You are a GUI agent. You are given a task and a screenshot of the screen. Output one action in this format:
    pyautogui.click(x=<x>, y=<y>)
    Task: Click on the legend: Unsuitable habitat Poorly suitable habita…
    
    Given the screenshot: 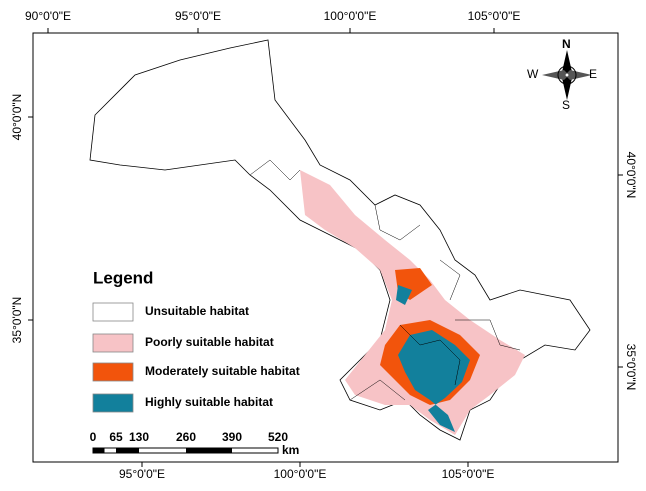 What is the action you would take?
    pyautogui.click(x=196, y=357)
    